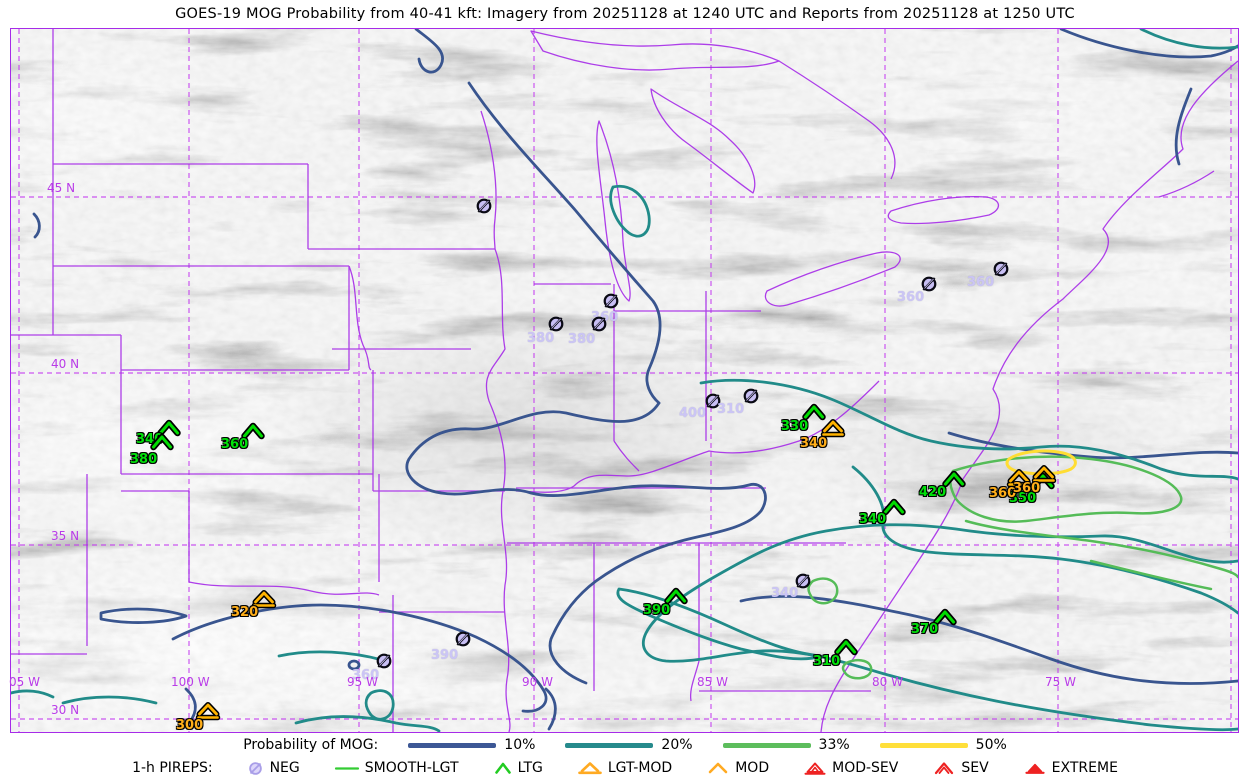 The height and width of the screenshot is (782, 1250). I want to click on graticule-lat-label: 30 N, so click(65, 710).